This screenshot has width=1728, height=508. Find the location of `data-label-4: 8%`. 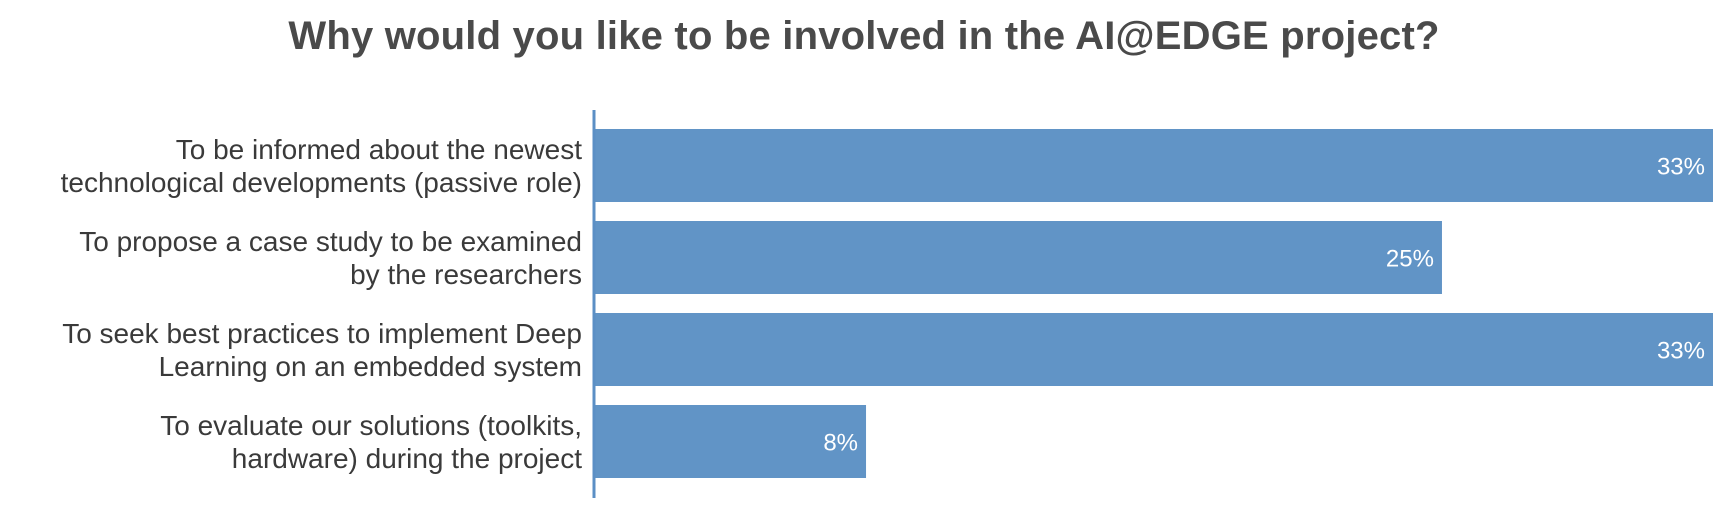

data-label-4: 8% is located at coordinates (840, 443).